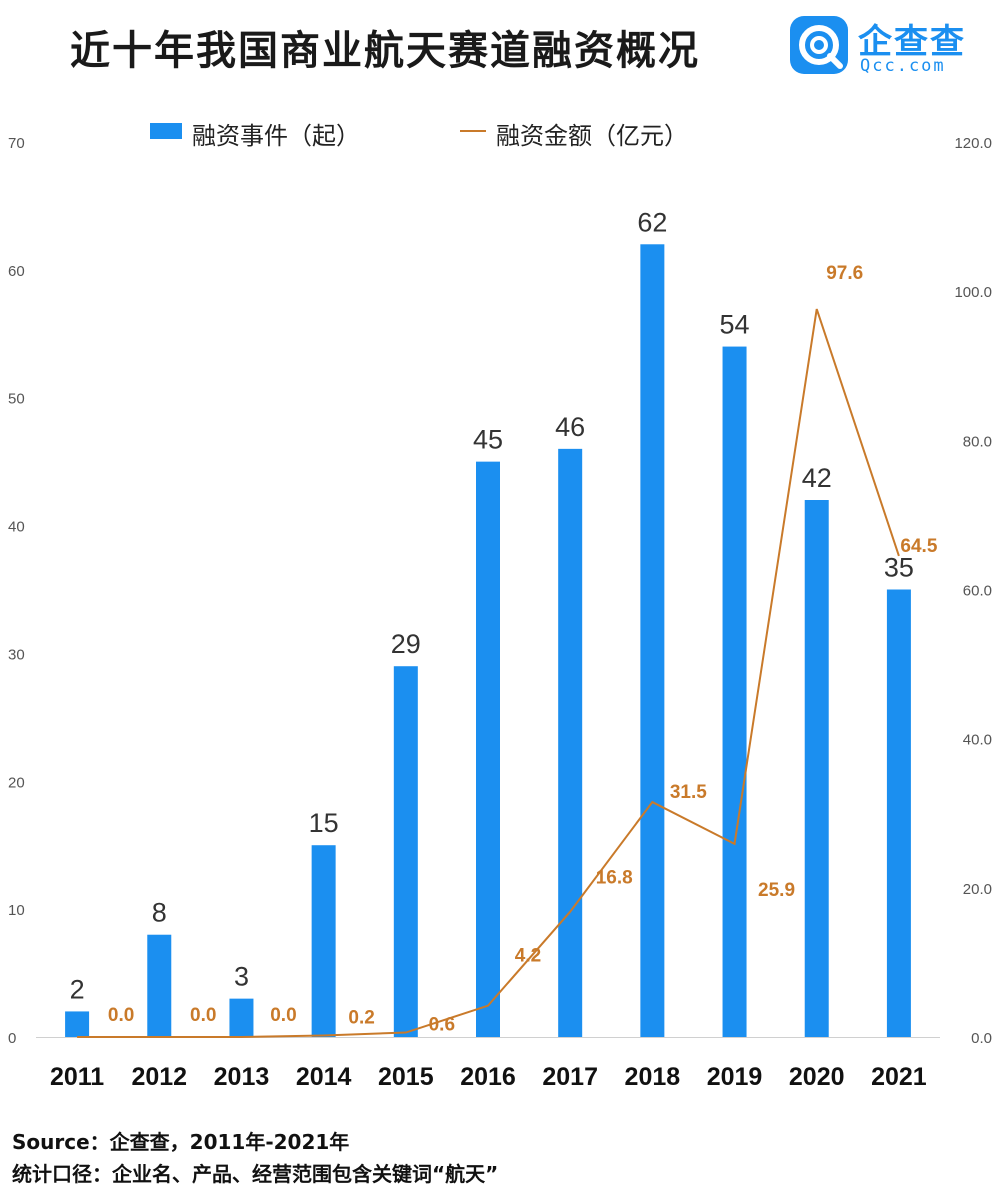 The width and height of the screenshot is (1000, 1195). What do you see at coordinates (570, 427) in the screenshot?
I see `bar-value-label: 46` at bounding box center [570, 427].